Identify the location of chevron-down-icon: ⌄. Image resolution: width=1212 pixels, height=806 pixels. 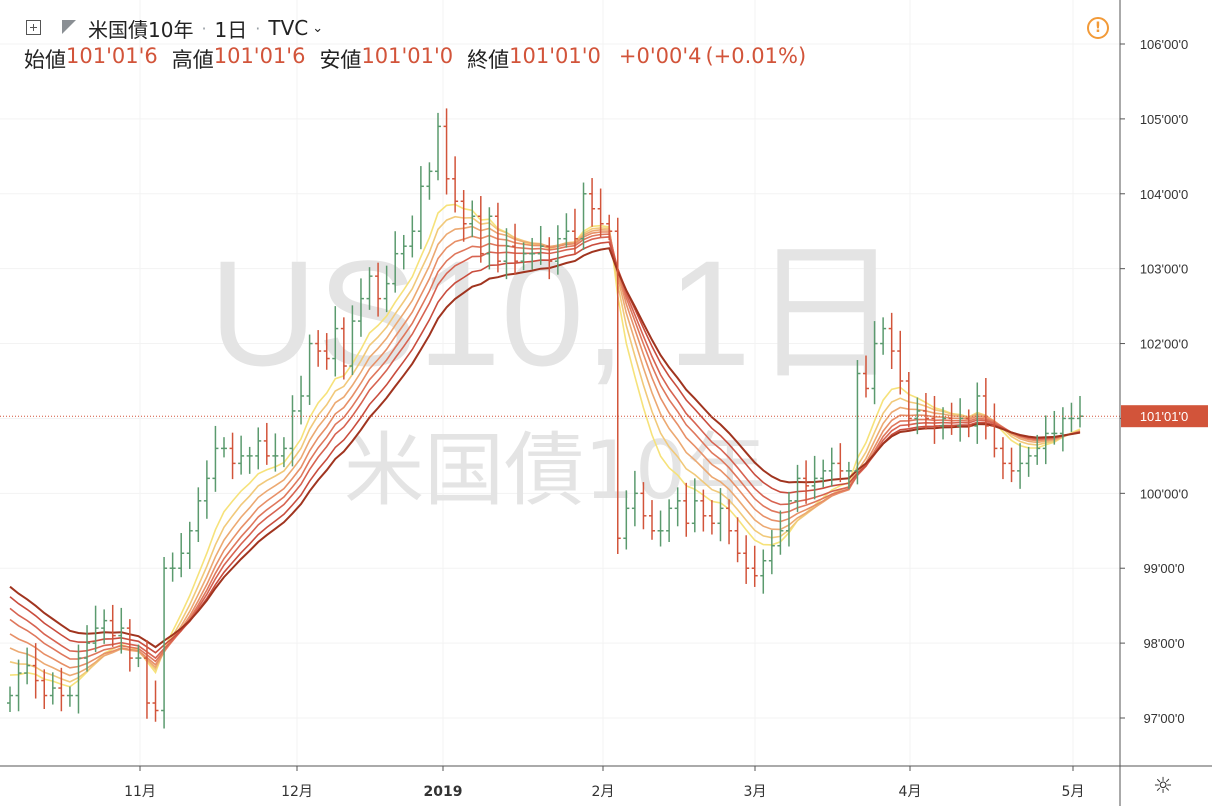
(318, 28).